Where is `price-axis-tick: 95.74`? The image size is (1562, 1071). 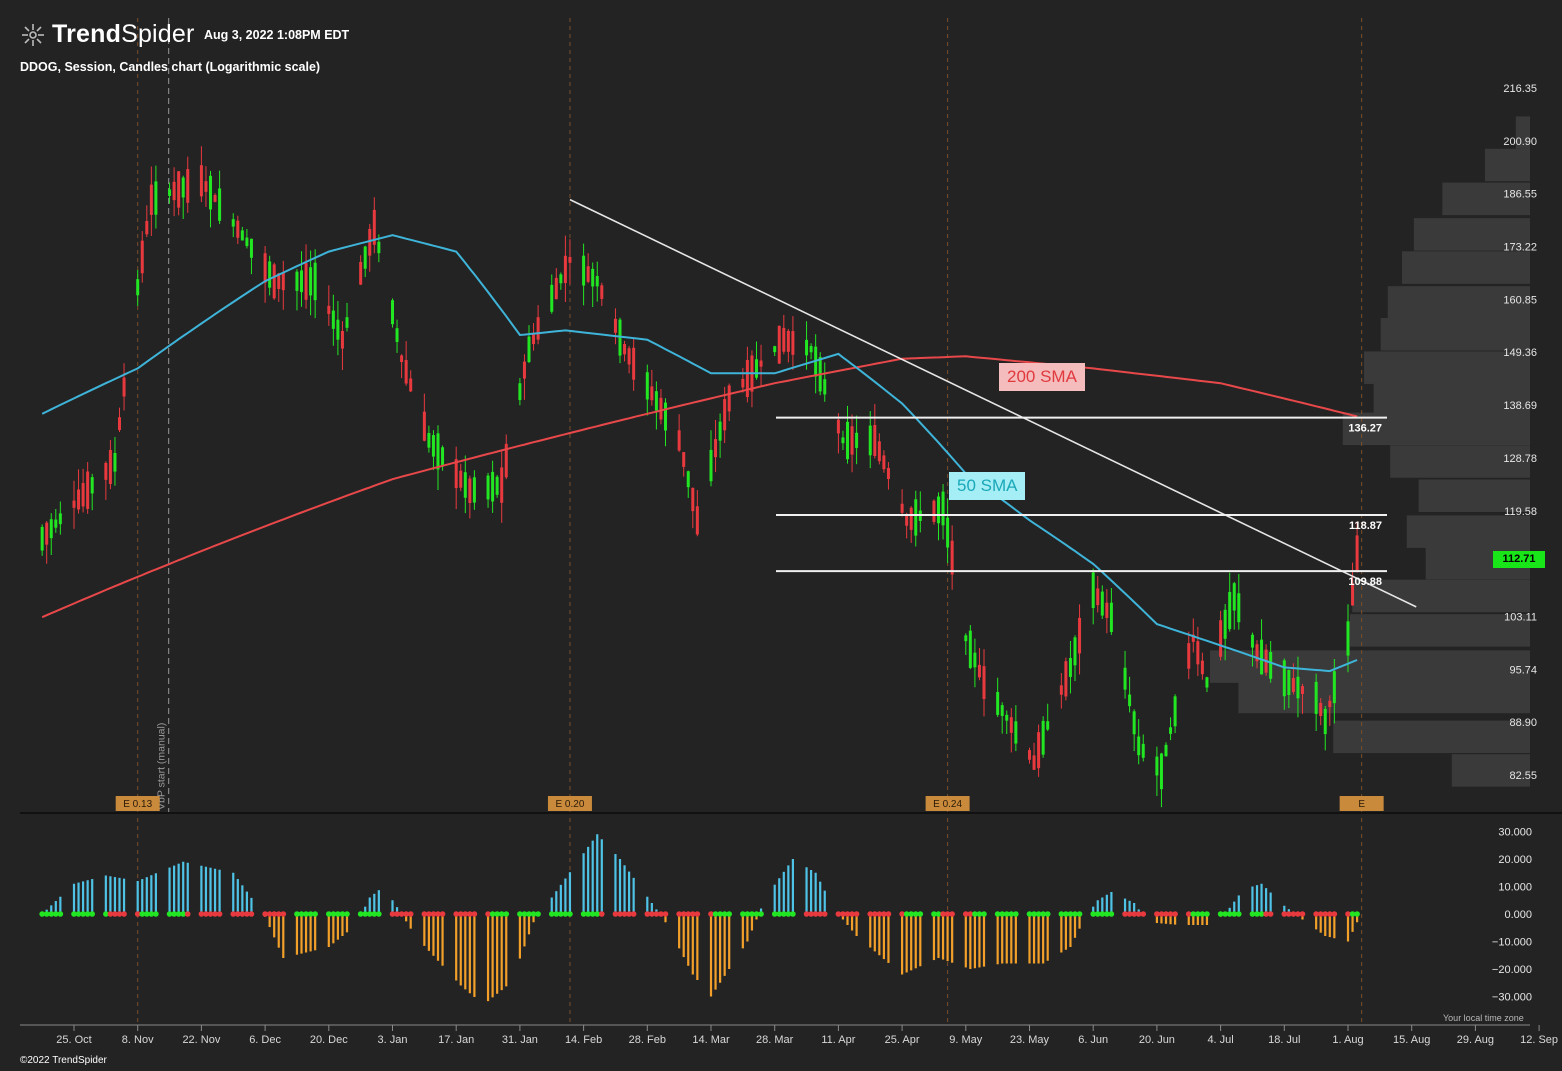
price-axis-tick: 95.74 is located at coordinates (1523, 670).